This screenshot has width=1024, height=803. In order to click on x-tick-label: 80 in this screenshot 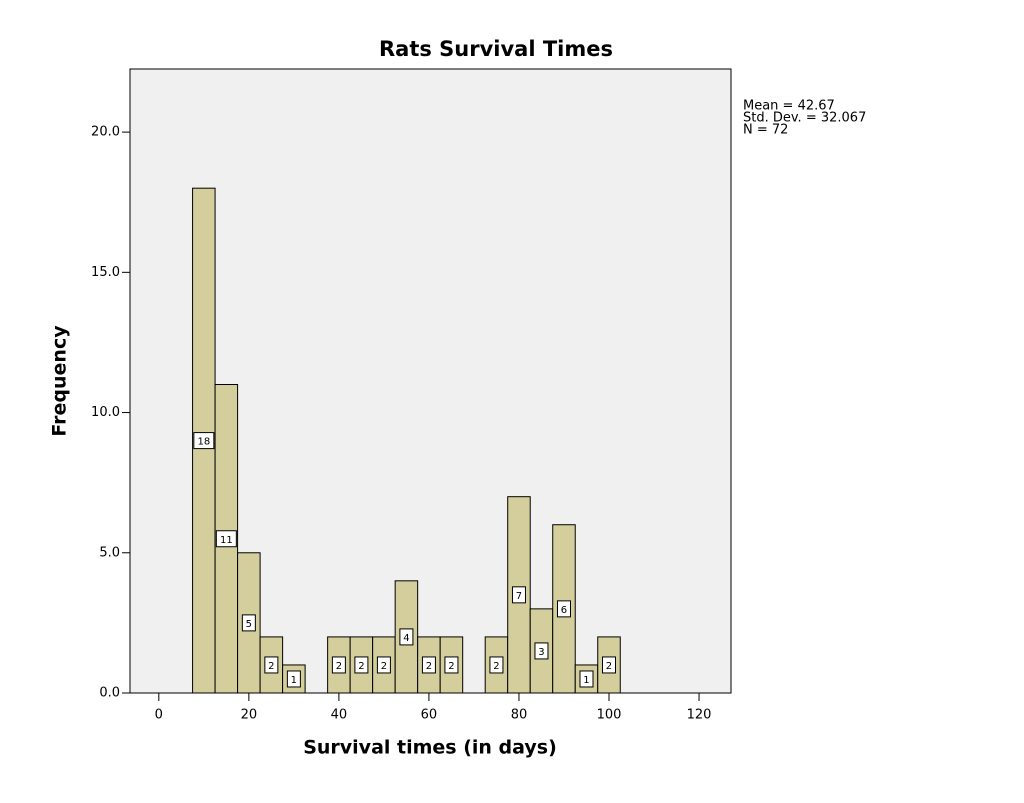, I will do `click(519, 715)`.